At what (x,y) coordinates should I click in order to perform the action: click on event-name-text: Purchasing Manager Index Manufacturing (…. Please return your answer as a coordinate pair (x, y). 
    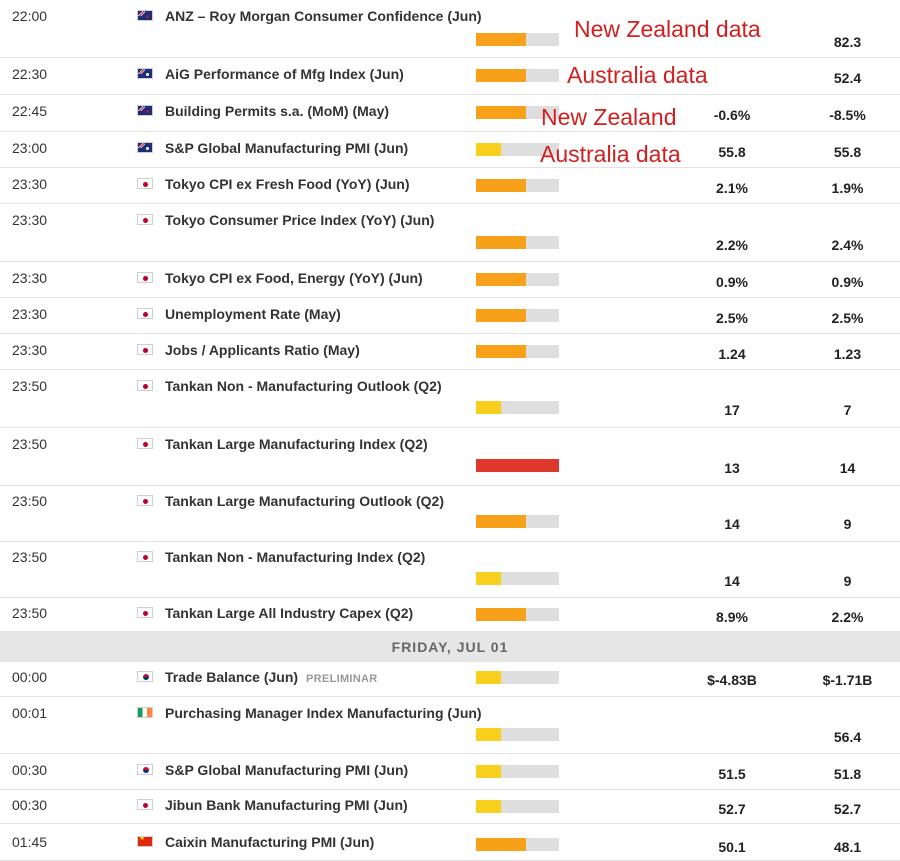
    Looking at the image, I should click on (323, 713).